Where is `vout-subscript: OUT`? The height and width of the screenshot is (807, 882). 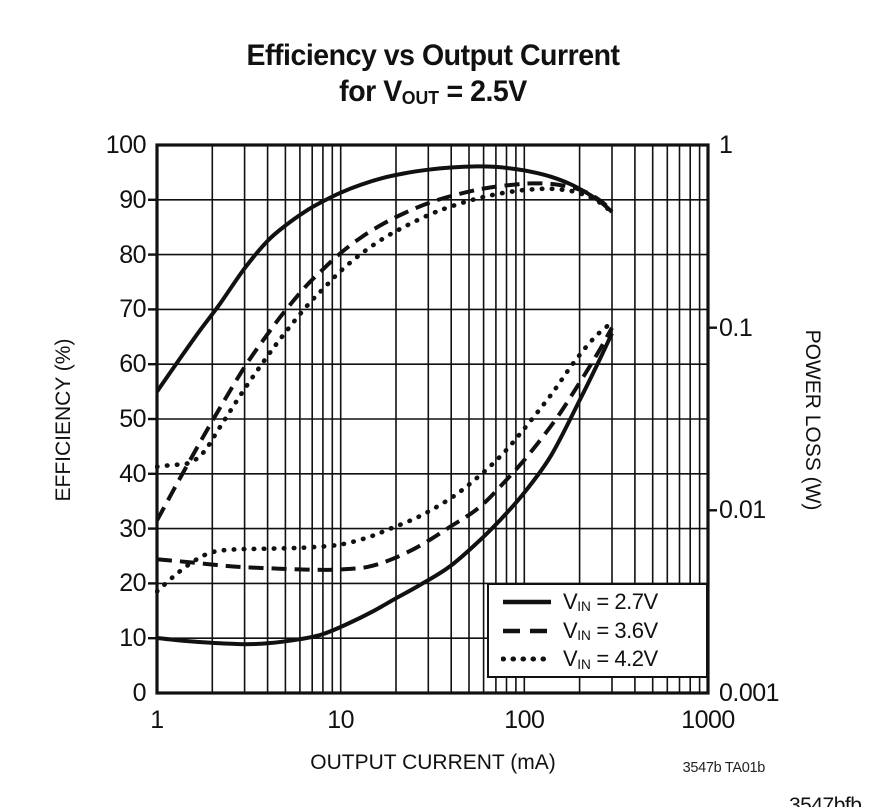 vout-subscript: OUT is located at coordinates (420, 98).